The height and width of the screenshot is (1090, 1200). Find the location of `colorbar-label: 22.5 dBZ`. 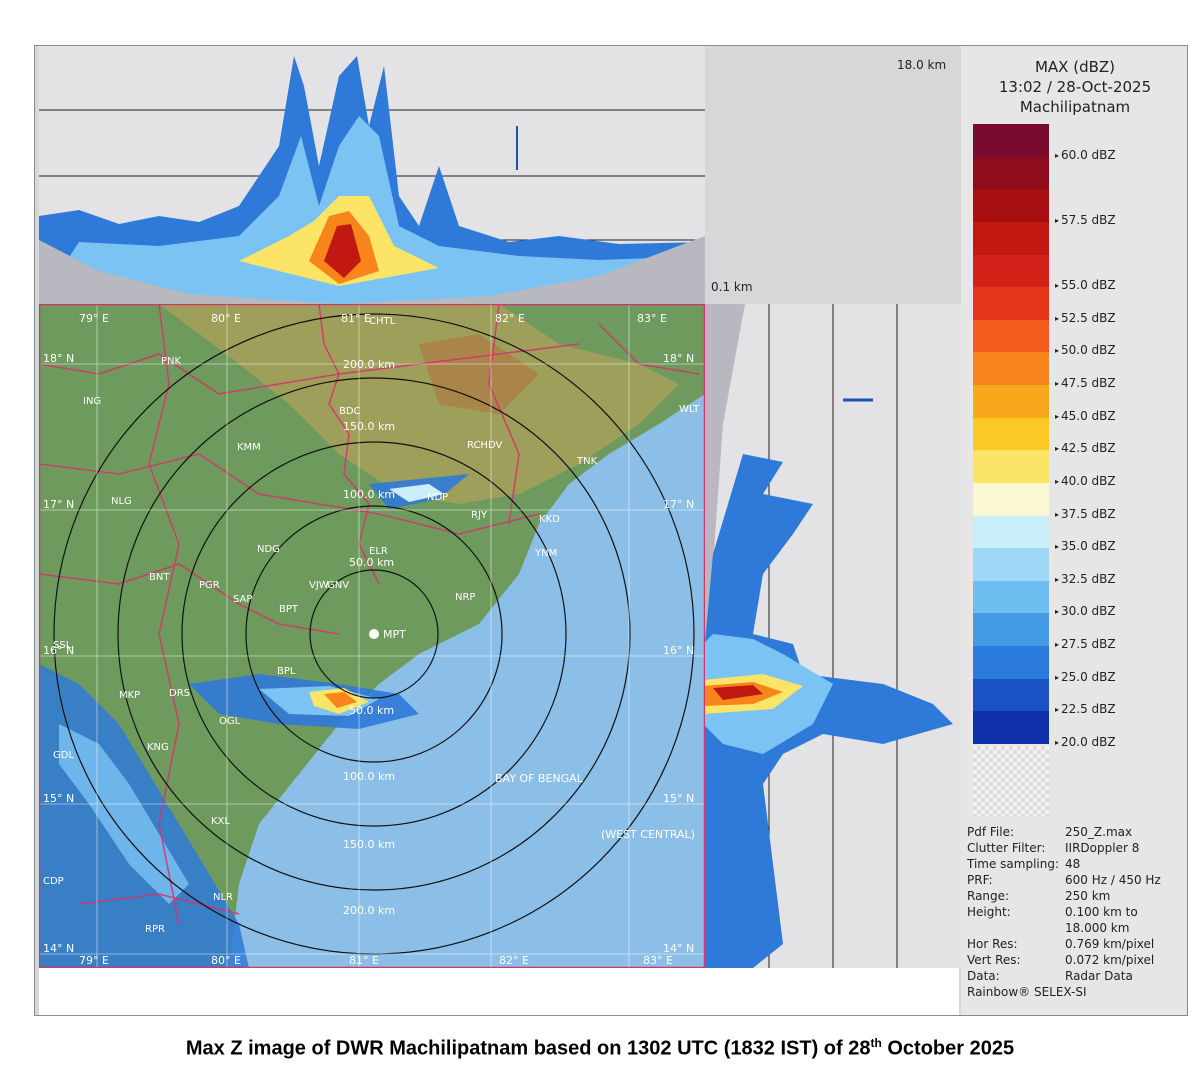

colorbar-label: 22.5 dBZ is located at coordinates (1085, 709).